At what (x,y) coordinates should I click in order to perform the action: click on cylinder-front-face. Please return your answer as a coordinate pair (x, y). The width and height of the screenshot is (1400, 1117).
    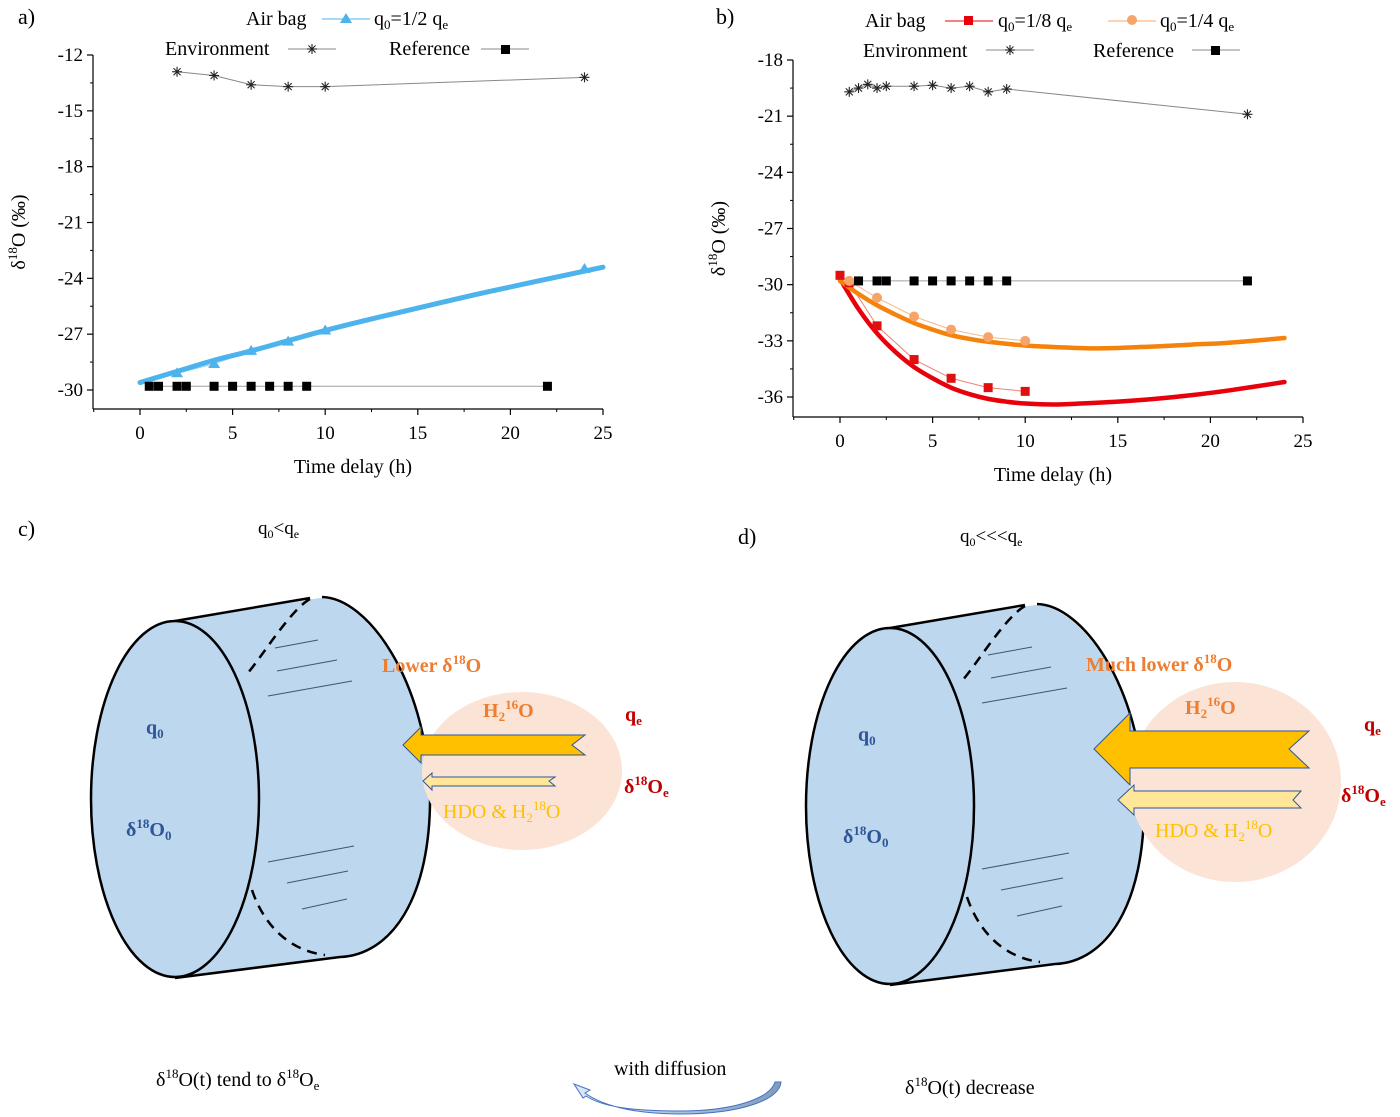
    Looking at the image, I should click on (890, 806).